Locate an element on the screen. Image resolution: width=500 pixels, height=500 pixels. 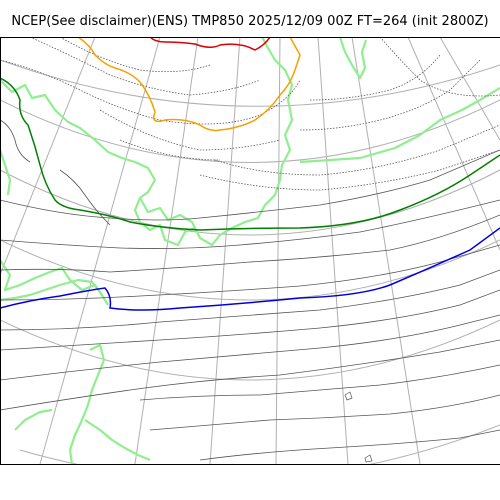
coastline-west is located at coordinates (51, 277).